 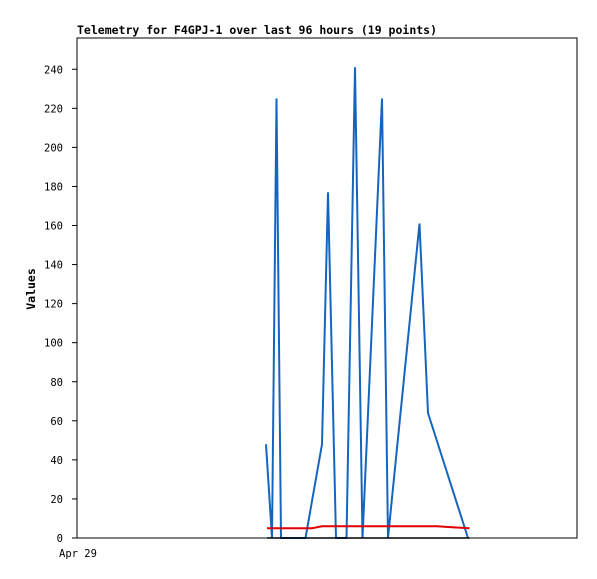 What do you see at coordinates (53, 266) in the screenshot?
I see `y-tick-label: 140` at bounding box center [53, 266].